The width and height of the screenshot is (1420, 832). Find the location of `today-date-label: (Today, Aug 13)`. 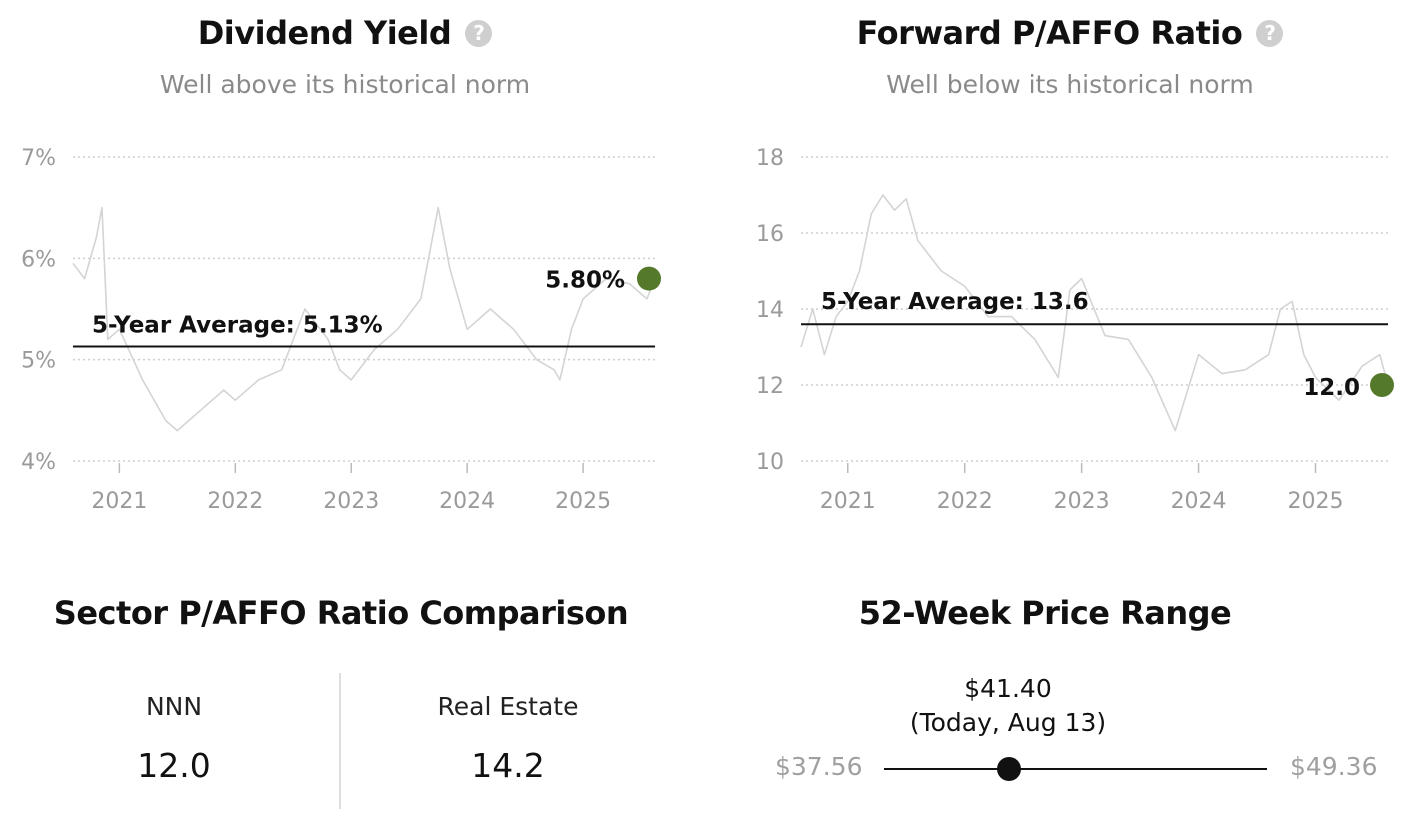

today-date-label: (Today, Aug 13) is located at coordinates (1008, 722).